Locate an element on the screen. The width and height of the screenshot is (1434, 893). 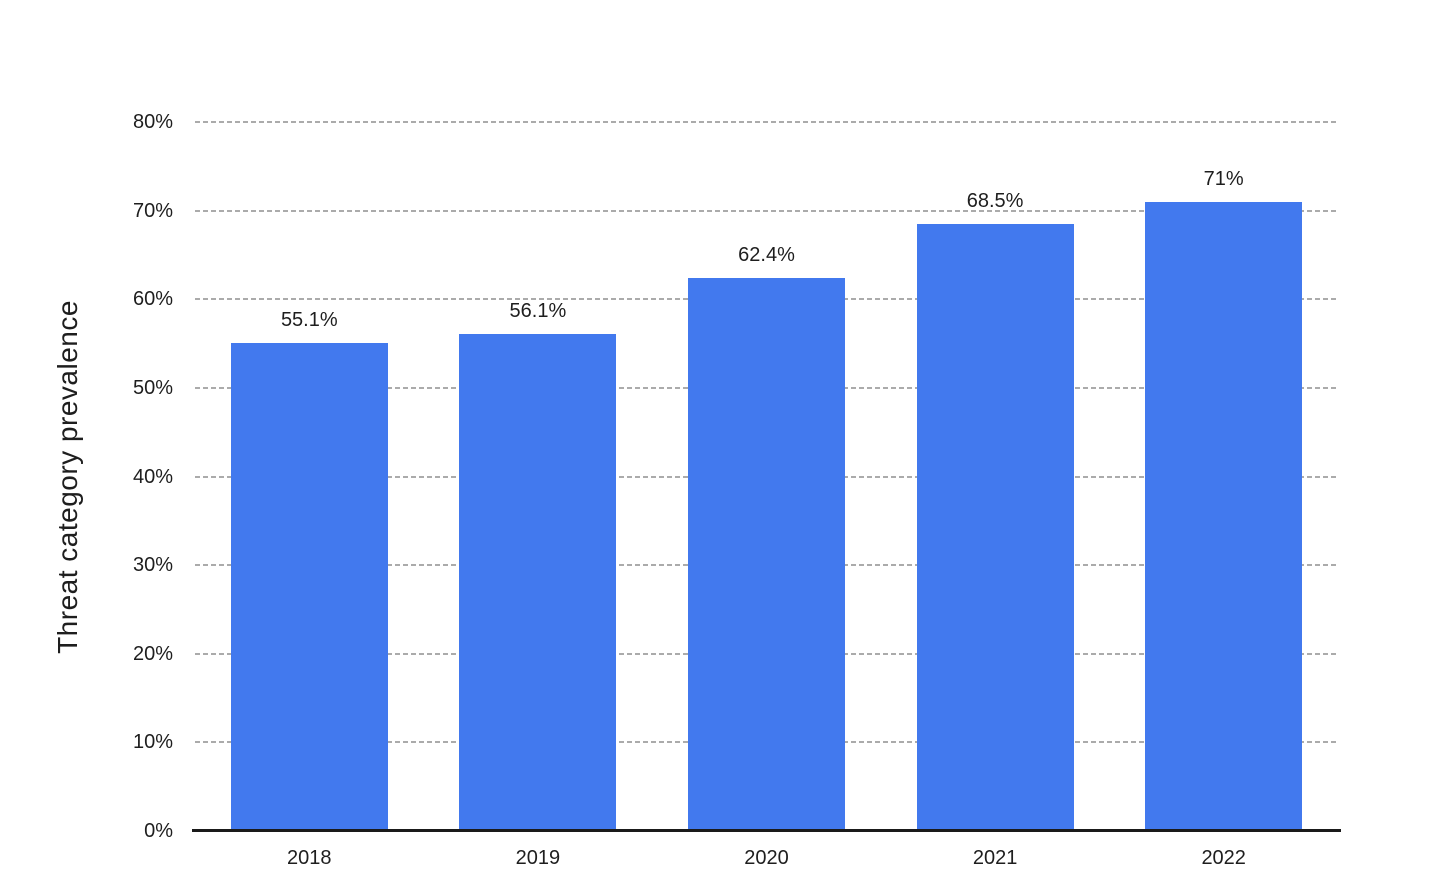
value-label-2022: 71% is located at coordinates (1223, 178).